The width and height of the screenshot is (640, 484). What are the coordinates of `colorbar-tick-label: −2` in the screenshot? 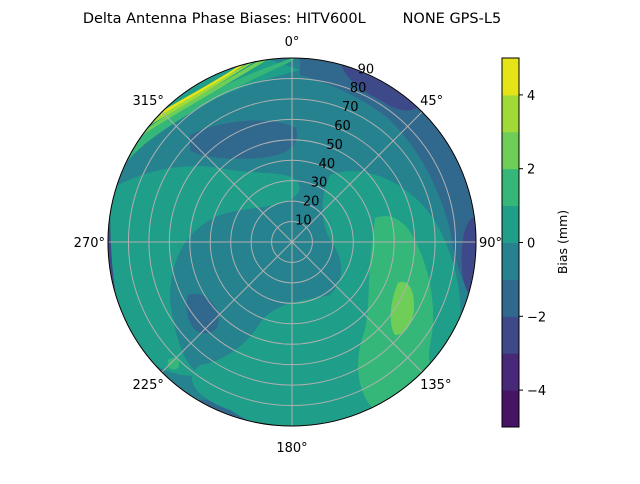 It's located at (536, 317).